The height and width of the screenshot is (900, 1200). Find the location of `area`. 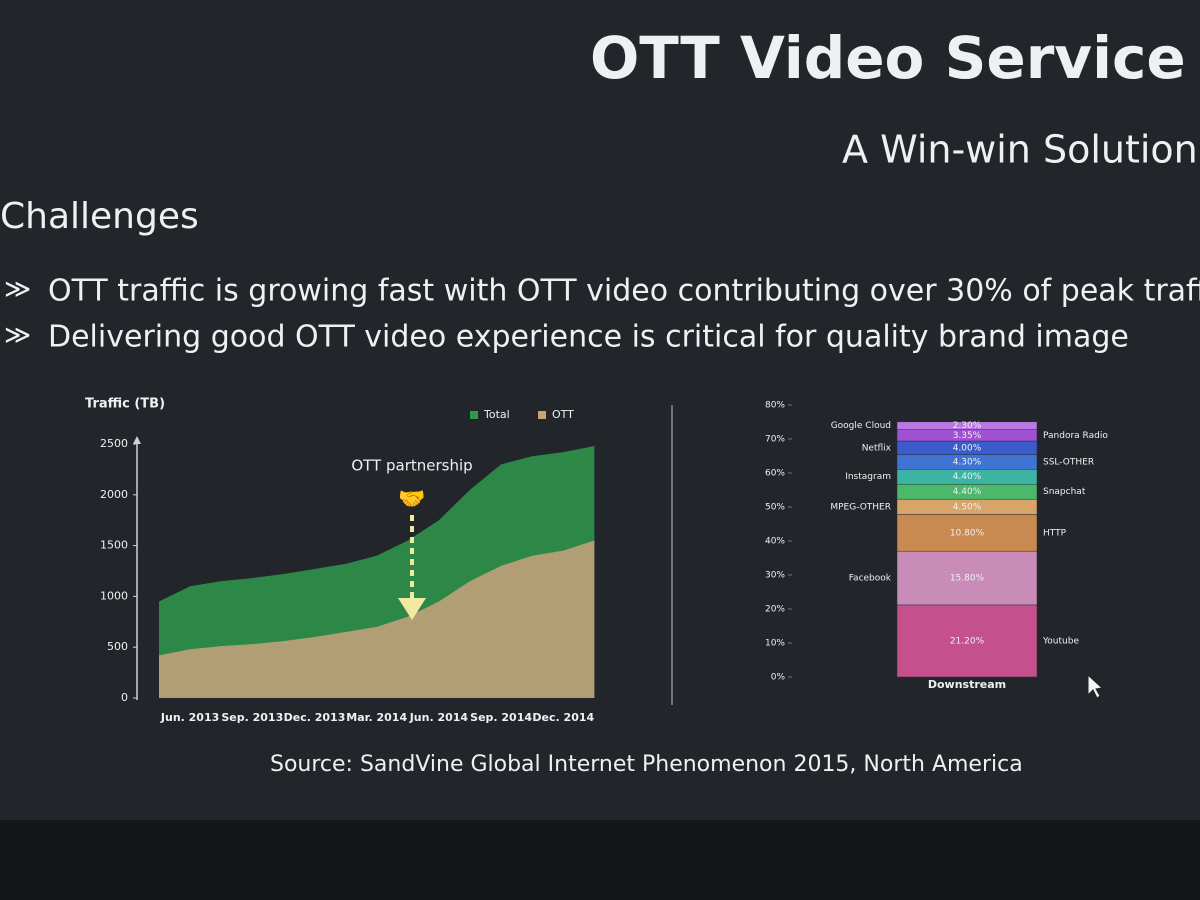

area is located at coordinates (377, 619).